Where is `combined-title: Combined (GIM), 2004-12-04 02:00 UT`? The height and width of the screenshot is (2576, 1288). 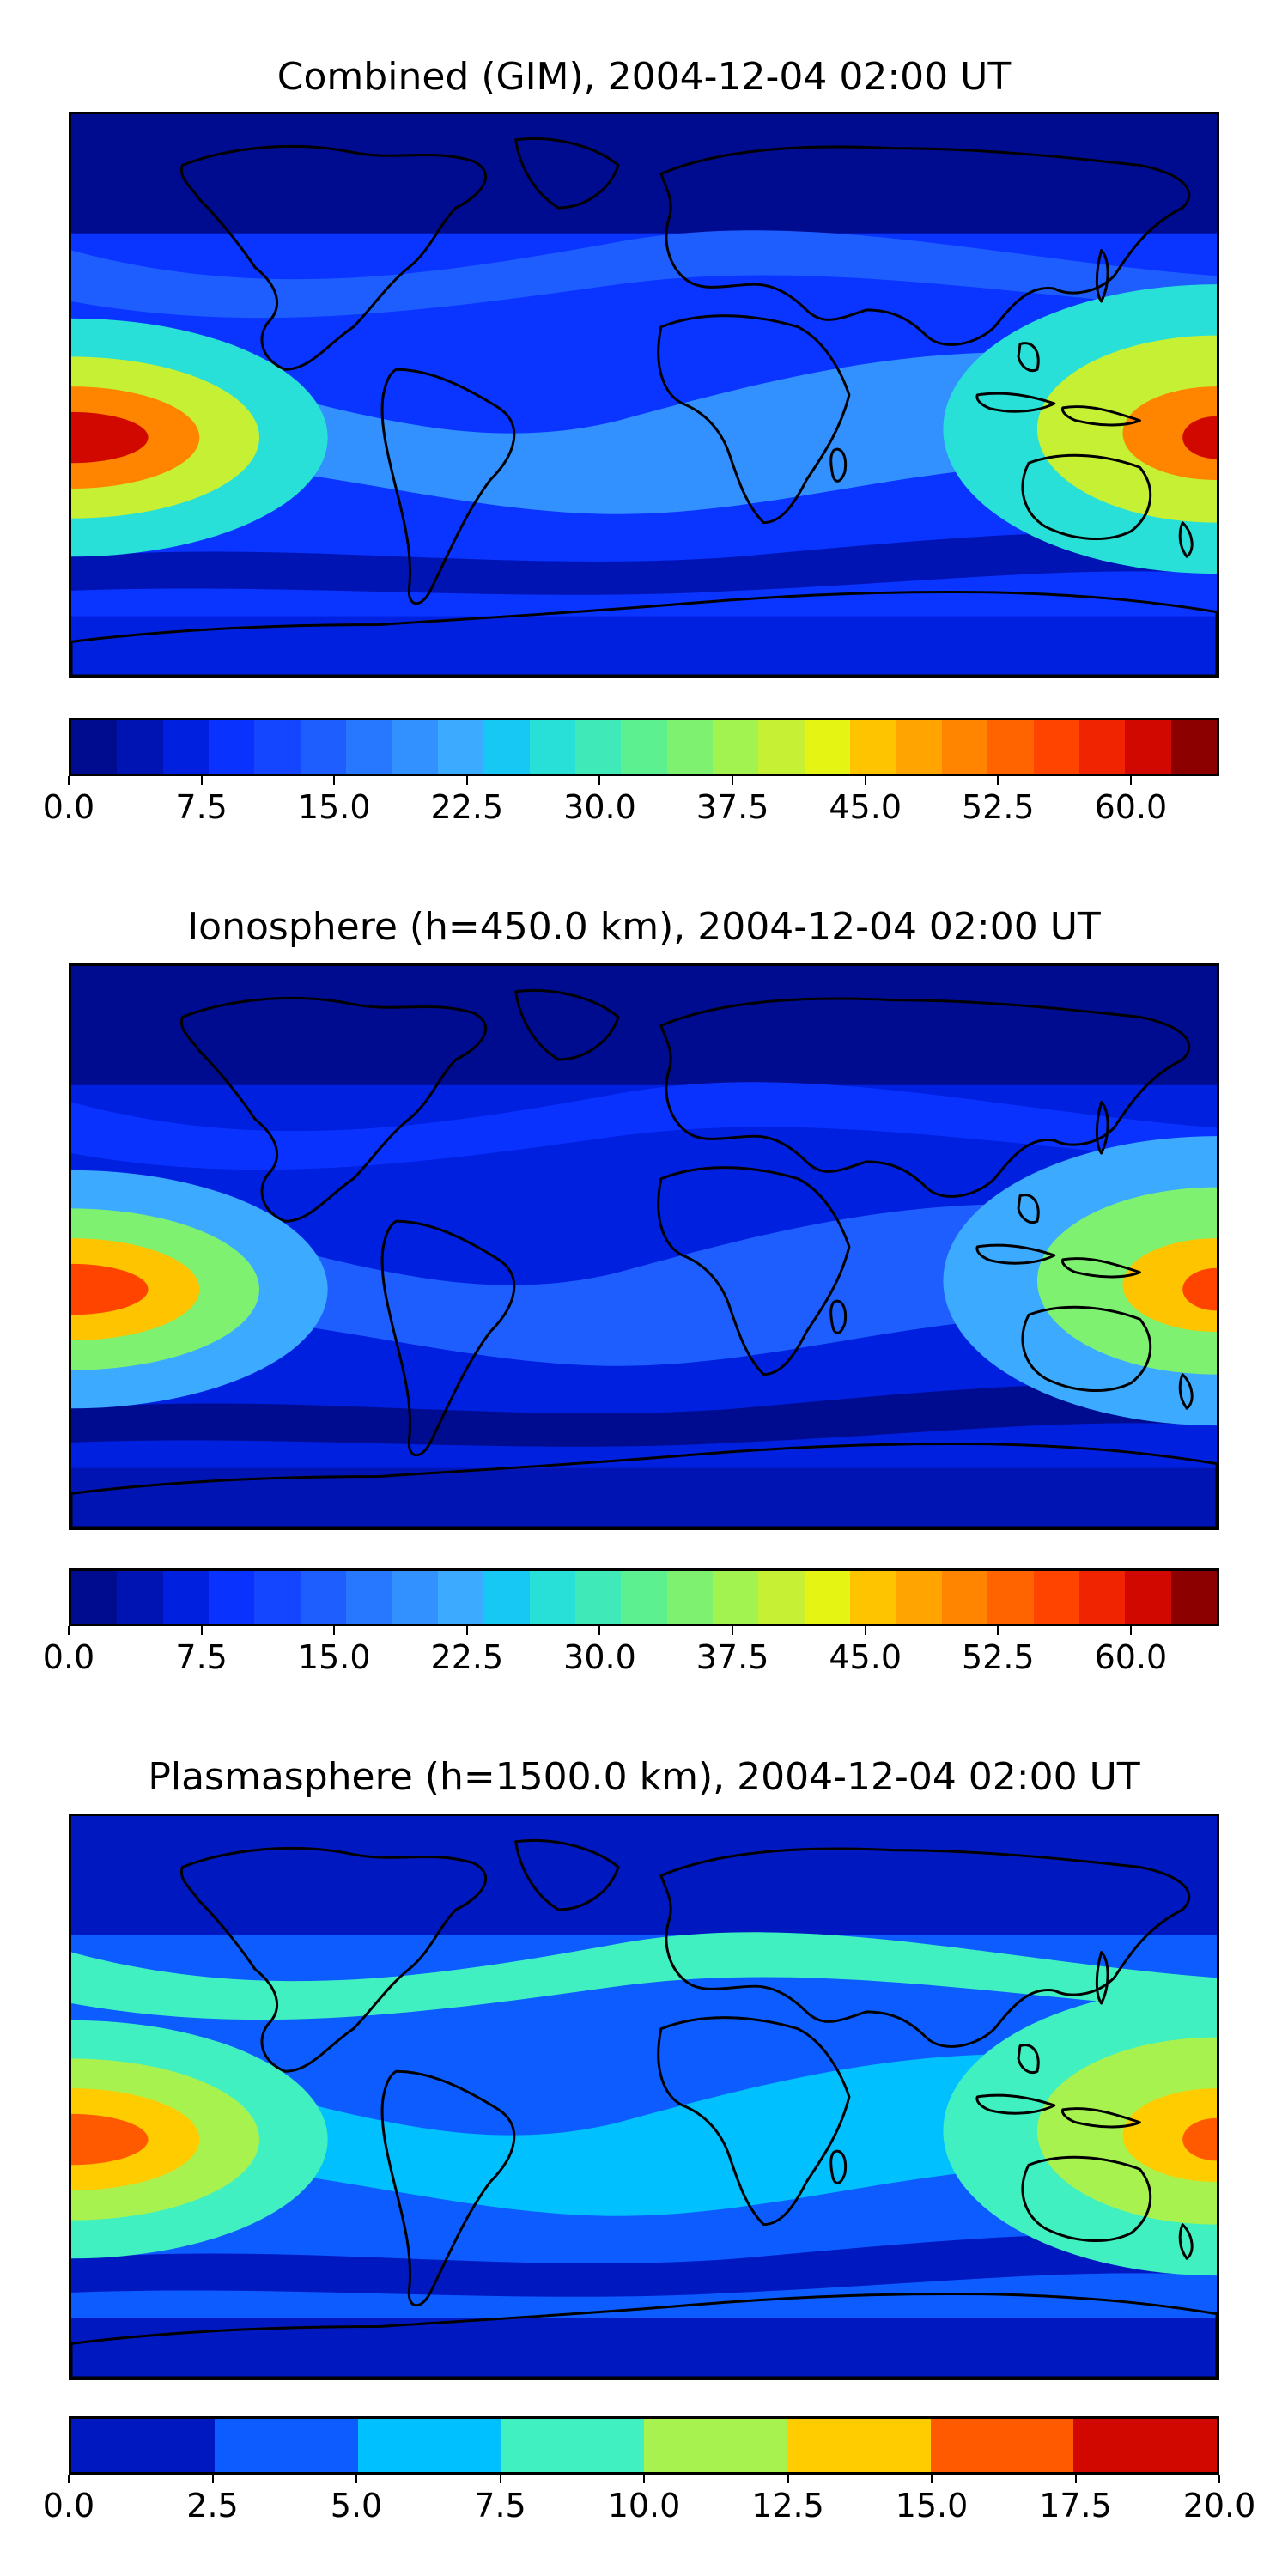 combined-title: Combined (GIM), 2004-12-04 02:00 UT is located at coordinates (644, 77).